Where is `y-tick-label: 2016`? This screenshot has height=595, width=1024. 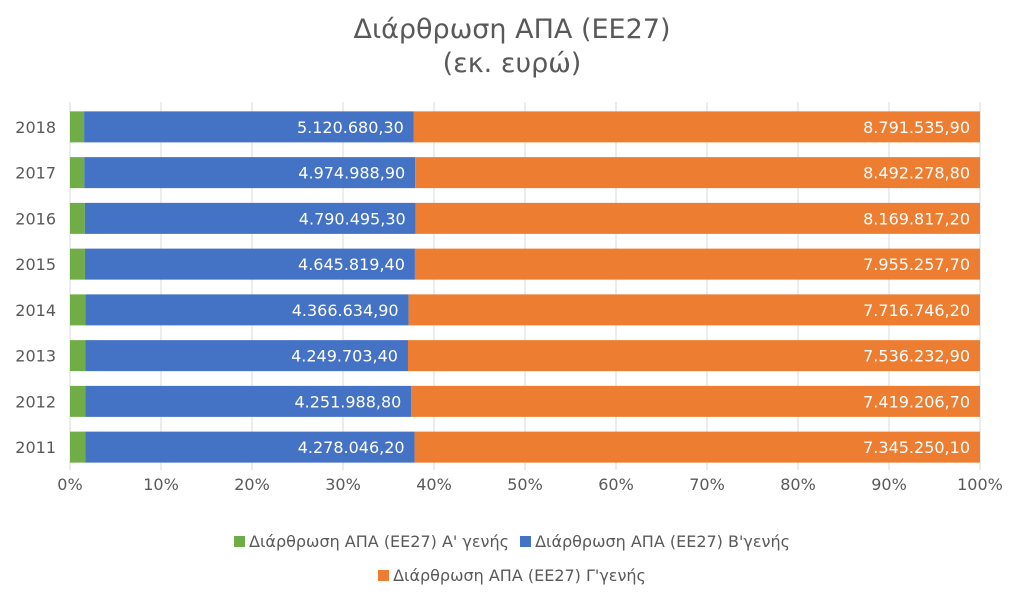 y-tick-label: 2016 is located at coordinates (35, 218).